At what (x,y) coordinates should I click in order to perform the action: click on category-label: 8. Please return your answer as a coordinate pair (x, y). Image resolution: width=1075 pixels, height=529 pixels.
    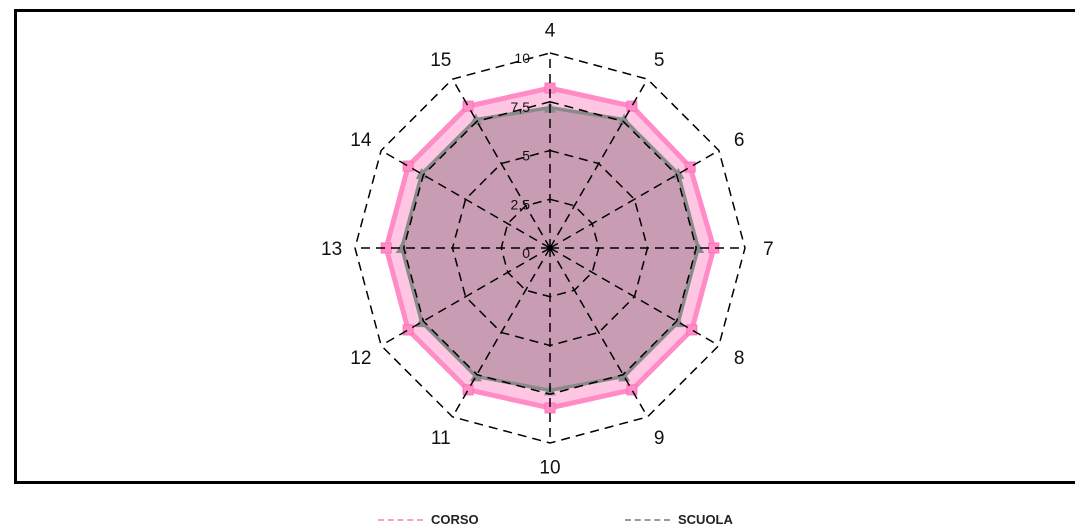
    Looking at the image, I should click on (739, 358).